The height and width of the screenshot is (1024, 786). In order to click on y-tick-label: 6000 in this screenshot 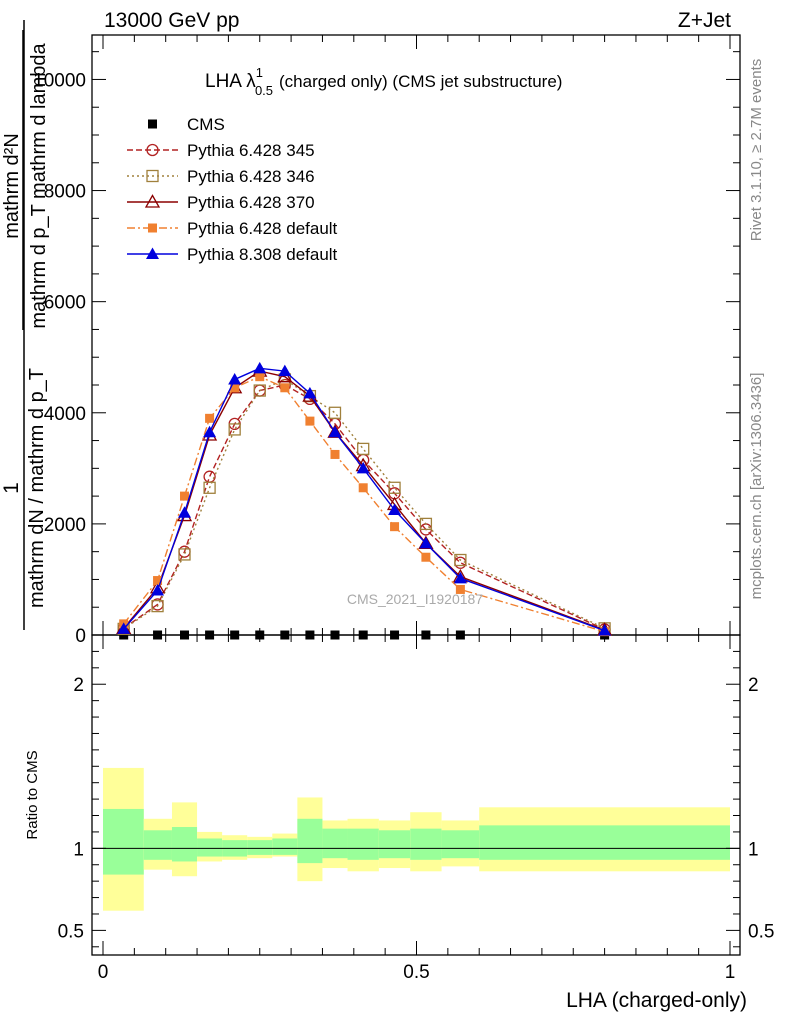, I will do `click(65, 303)`.